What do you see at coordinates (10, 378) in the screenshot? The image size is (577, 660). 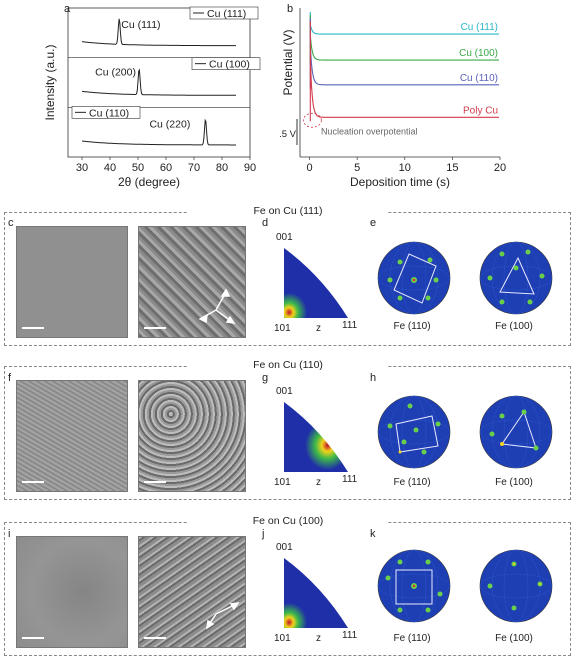 I see `panel-letter-f: f` at bounding box center [10, 378].